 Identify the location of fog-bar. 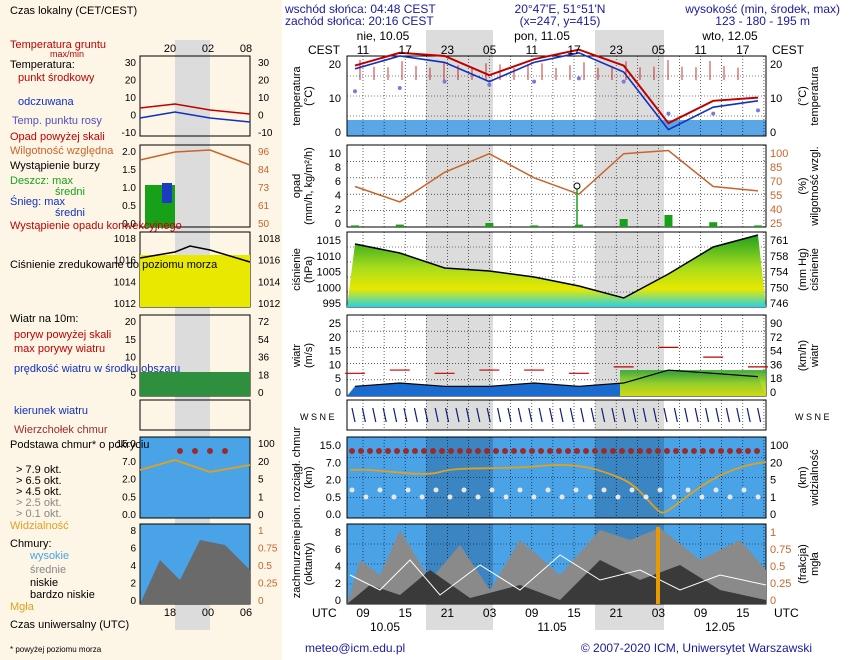
(658, 565).